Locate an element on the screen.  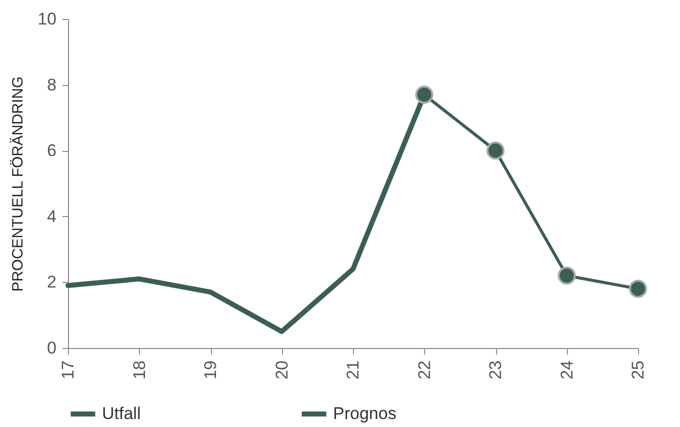
y-tick-label: 4 is located at coordinates (51, 216).